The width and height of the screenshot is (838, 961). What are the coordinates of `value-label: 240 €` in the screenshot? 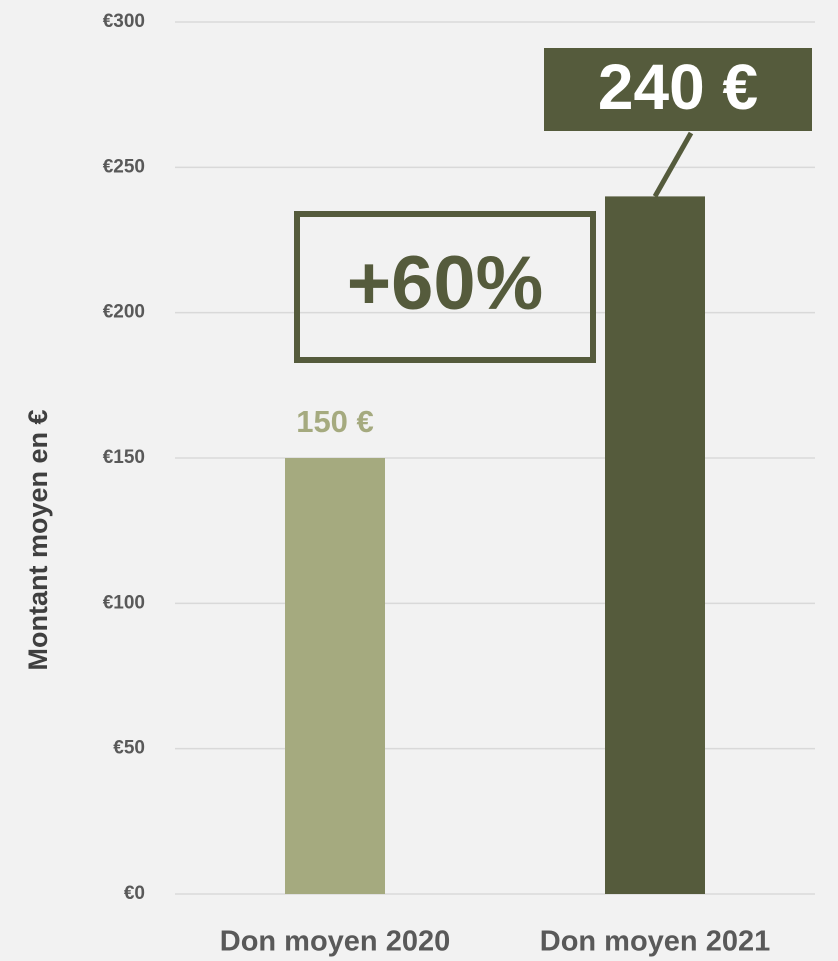 It's located at (678, 87).